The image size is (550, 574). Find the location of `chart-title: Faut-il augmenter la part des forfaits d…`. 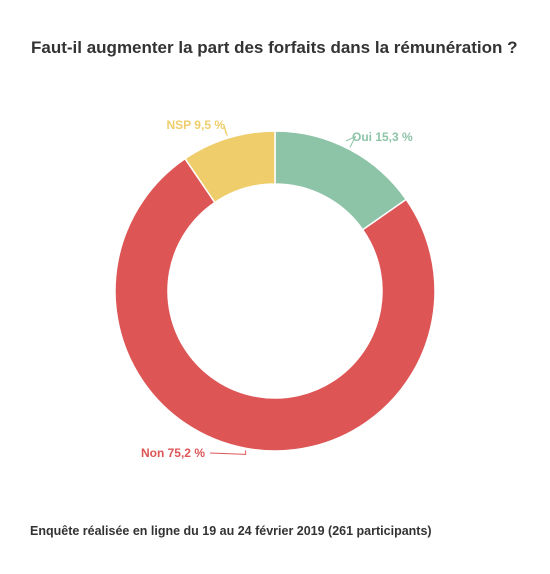

chart-title: Faut-il augmenter la part des forfaits d… is located at coordinates (274, 47).